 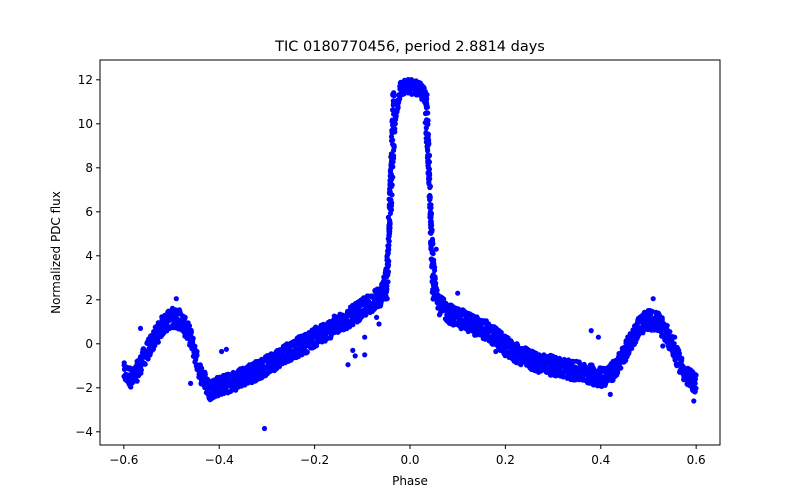 What do you see at coordinates (314, 460) in the screenshot?
I see `x-tick-label: −0.2` at bounding box center [314, 460].